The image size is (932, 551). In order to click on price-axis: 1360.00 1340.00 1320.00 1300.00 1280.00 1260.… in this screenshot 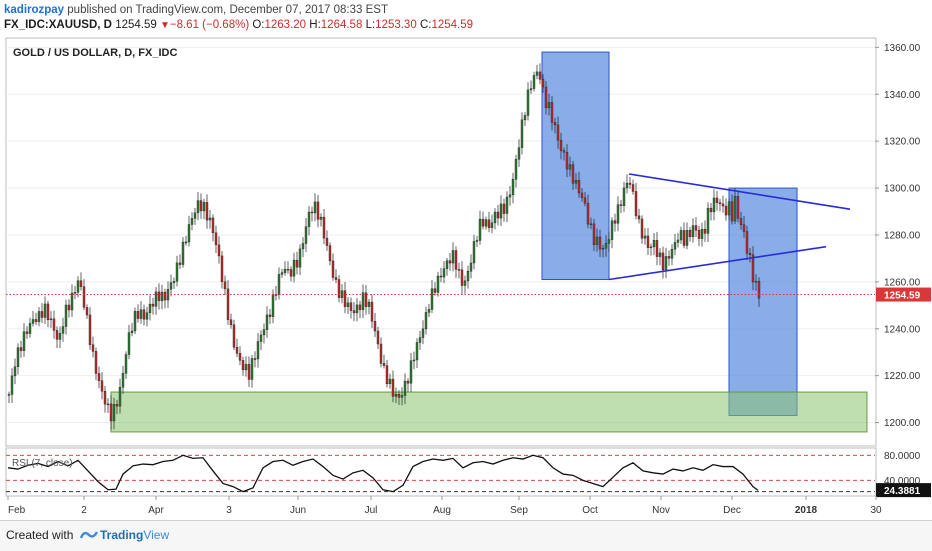, I will do `click(903, 236)`.